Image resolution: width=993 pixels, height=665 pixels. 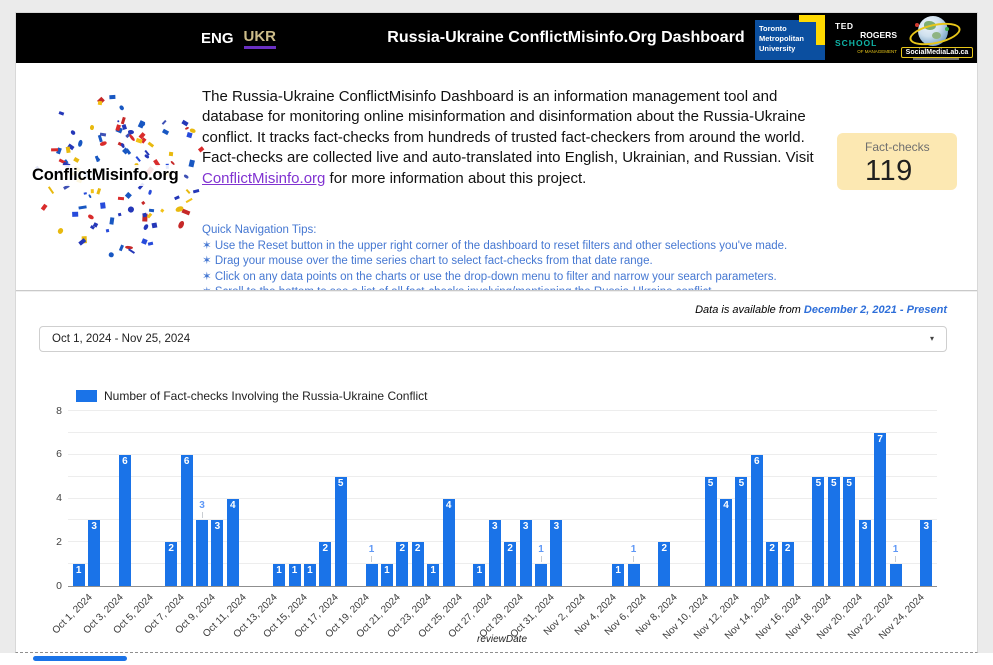 What do you see at coordinates (875, 310) in the screenshot?
I see `availability-range: December 2, 2021 - Present` at bounding box center [875, 310].